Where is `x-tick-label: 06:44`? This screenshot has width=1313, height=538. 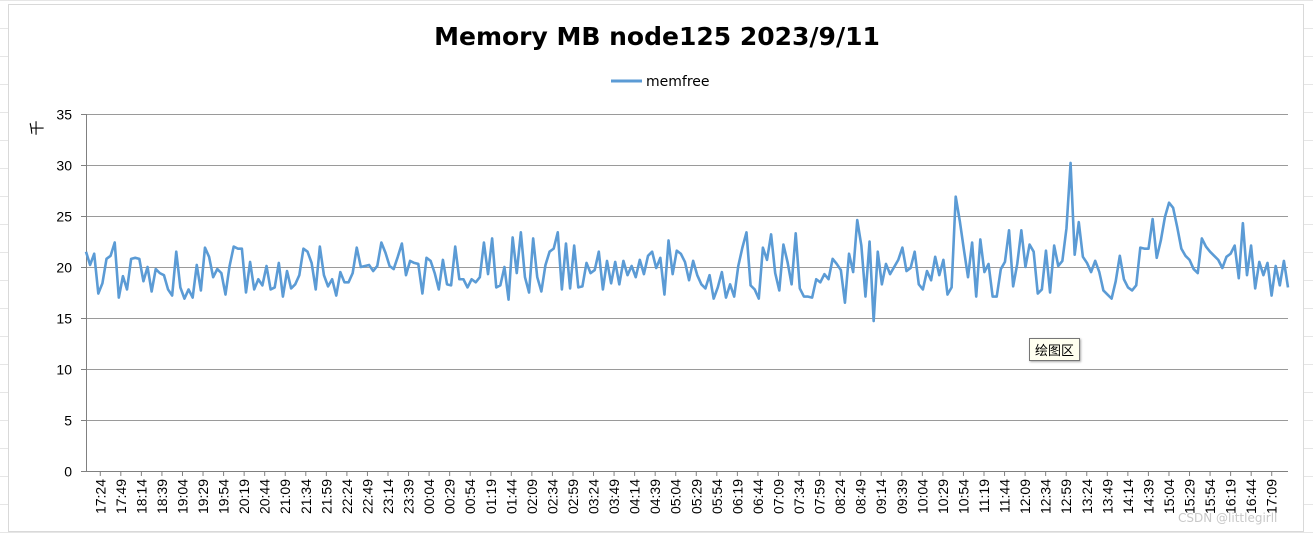
x-tick-label: 06:44 is located at coordinates (758, 496).